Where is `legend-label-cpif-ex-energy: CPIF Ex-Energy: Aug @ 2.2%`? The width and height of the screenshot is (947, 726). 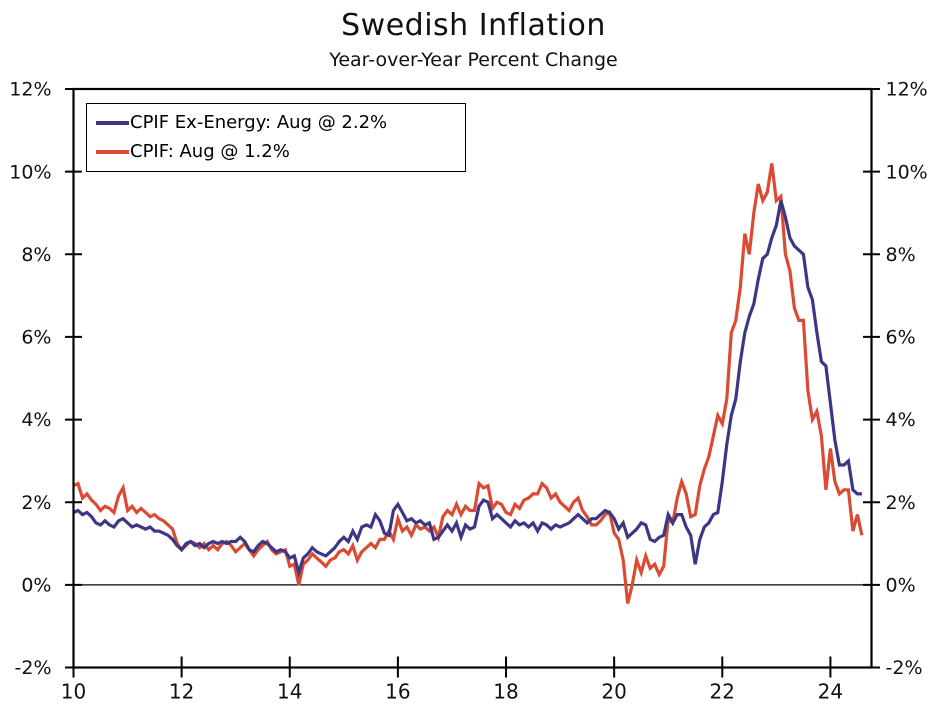
legend-label-cpif-ex-energy: CPIF Ex-Energy: Aug @ 2.2% is located at coordinates (259, 122).